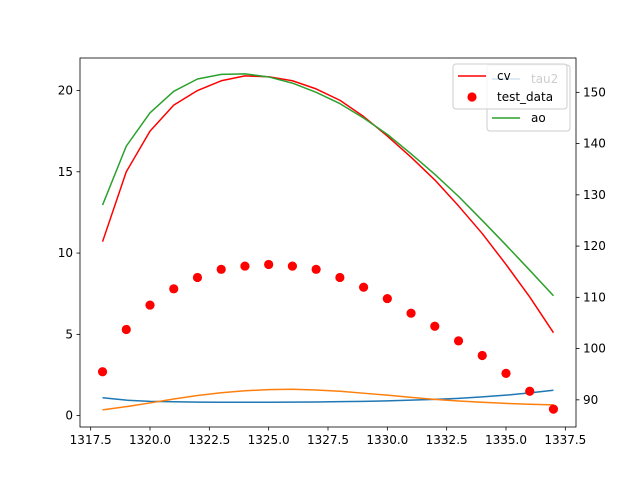 The width and height of the screenshot is (640, 484). Describe the element at coordinates (91, 440) in the screenshot. I see `x-tick-label: 1317.5` at that location.